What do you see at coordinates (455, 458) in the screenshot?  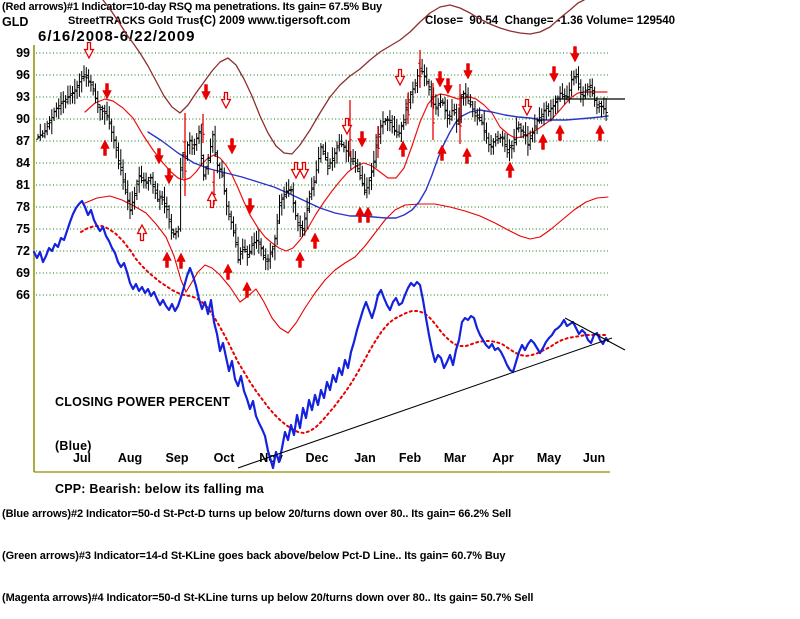 I see `svg-text: Mar` at bounding box center [455, 458].